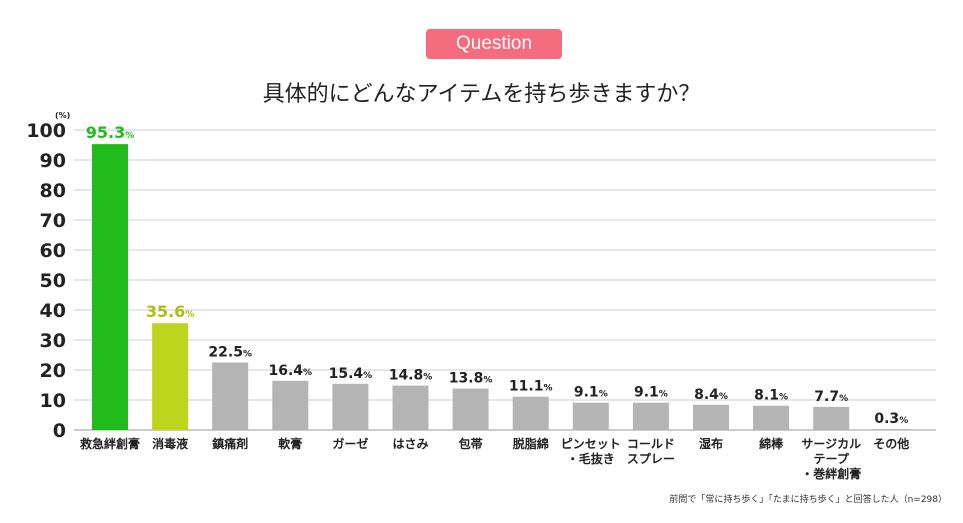  I want to click on x-tick-label: 湿布, so click(711, 443).